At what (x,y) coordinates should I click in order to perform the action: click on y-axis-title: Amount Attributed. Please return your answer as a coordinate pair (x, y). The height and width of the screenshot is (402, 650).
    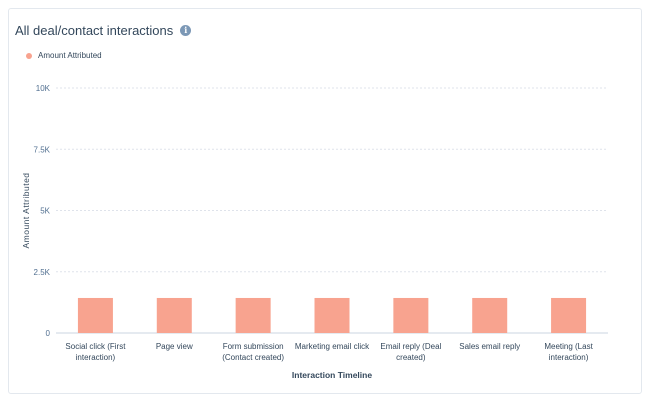
    Looking at the image, I should click on (26, 210).